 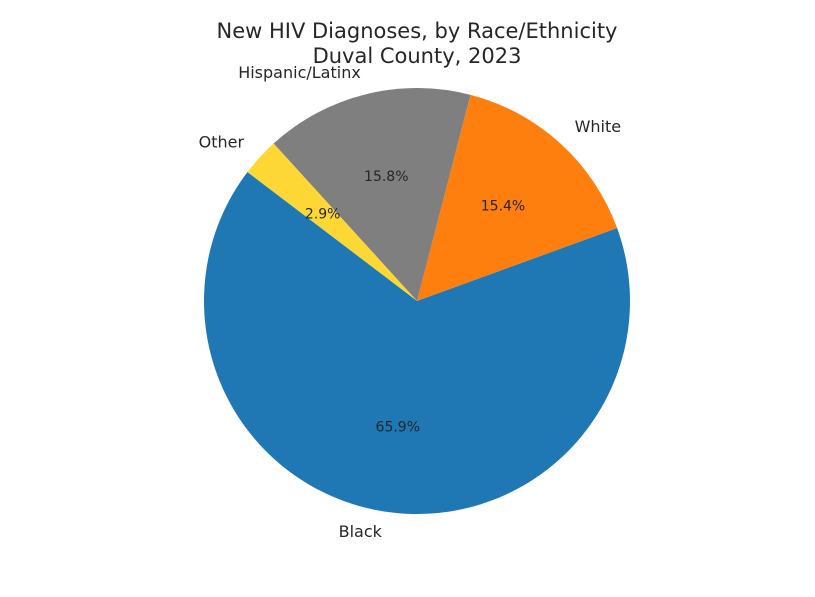 I want to click on pie-slice-other, so click(x=332, y=222).